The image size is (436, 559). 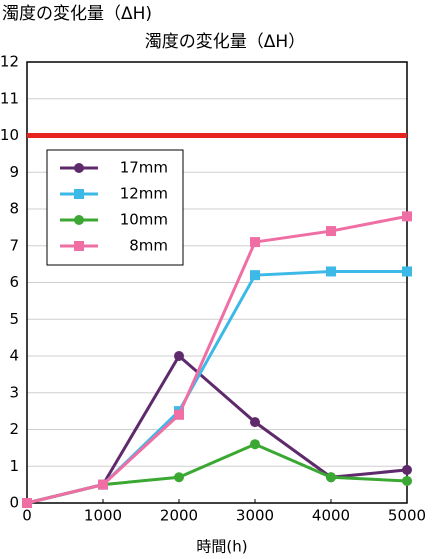 I want to click on y-tick-label: 4, so click(x=14, y=356).